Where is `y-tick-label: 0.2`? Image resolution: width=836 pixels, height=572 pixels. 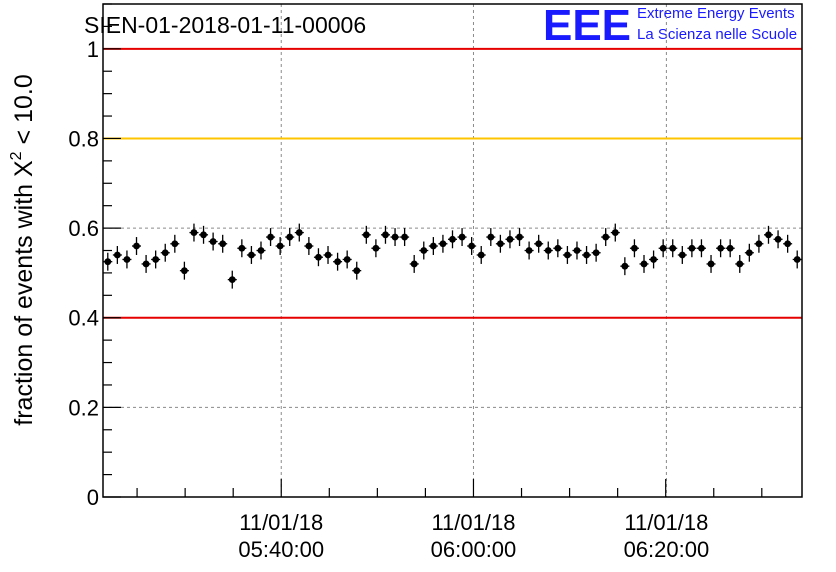 y-tick-label: 0.2 is located at coordinates (83, 407).